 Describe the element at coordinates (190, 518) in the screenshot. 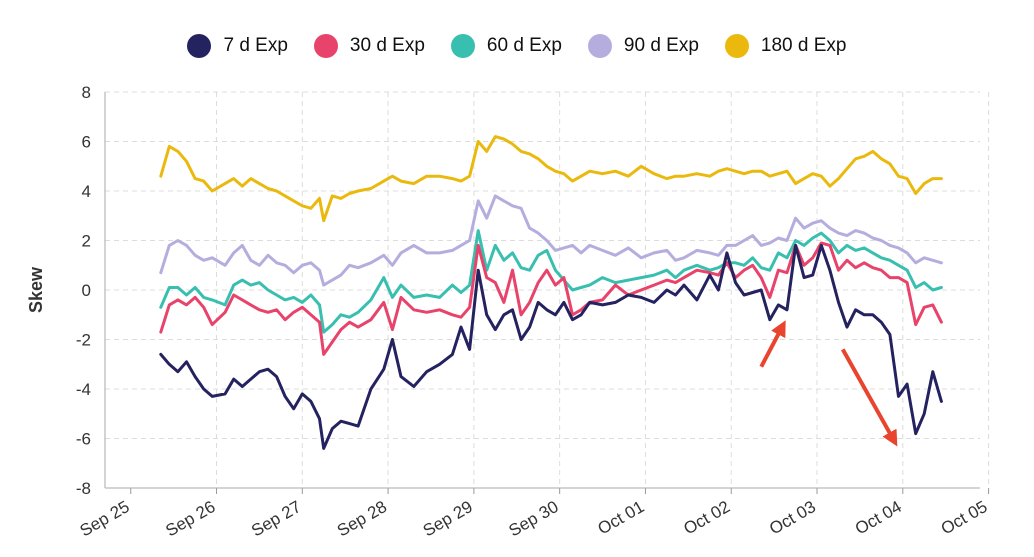

I see `x-tick-label: Sep 26` at that location.